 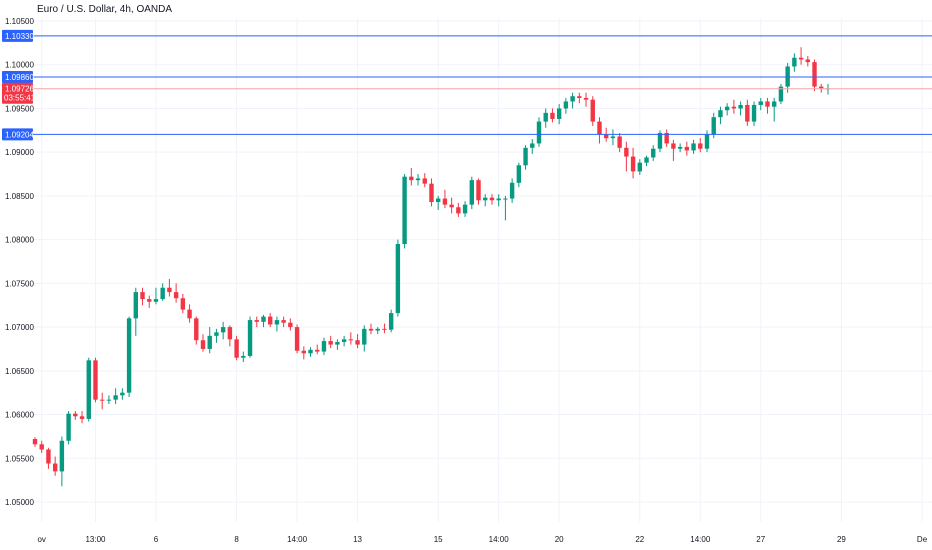 What do you see at coordinates (559, 539) in the screenshot?
I see `x-tick-label: 20` at bounding box center [559, 539].